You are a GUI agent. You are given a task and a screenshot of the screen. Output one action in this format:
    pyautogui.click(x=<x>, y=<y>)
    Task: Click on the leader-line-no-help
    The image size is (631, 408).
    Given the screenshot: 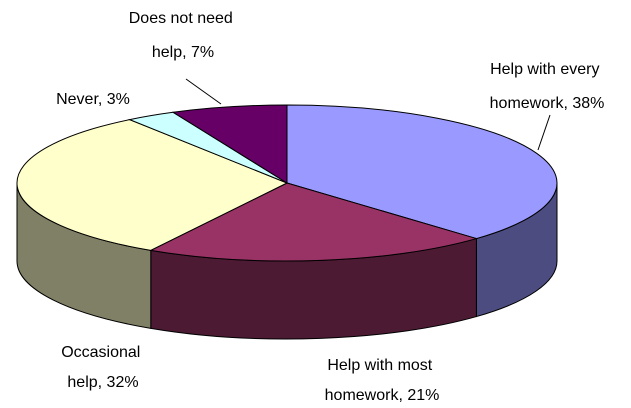 What is the action you would take?
    pyautogui.click(x=203, y=91)
    